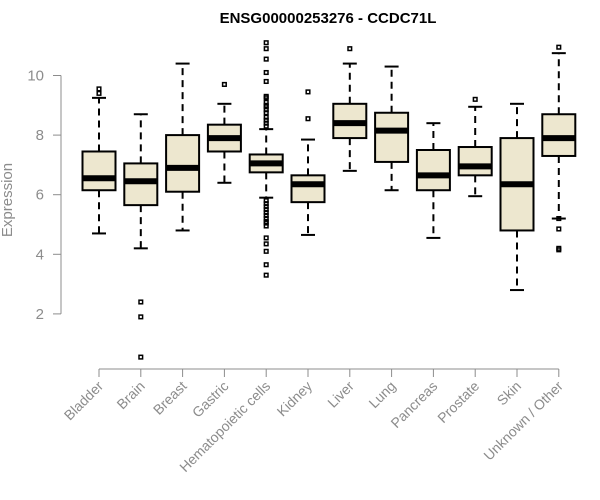  What do you see at coordinates (509, 393) in the screenshot?
I see `x-tick-label: Skin` at bounding box center [509, 393].